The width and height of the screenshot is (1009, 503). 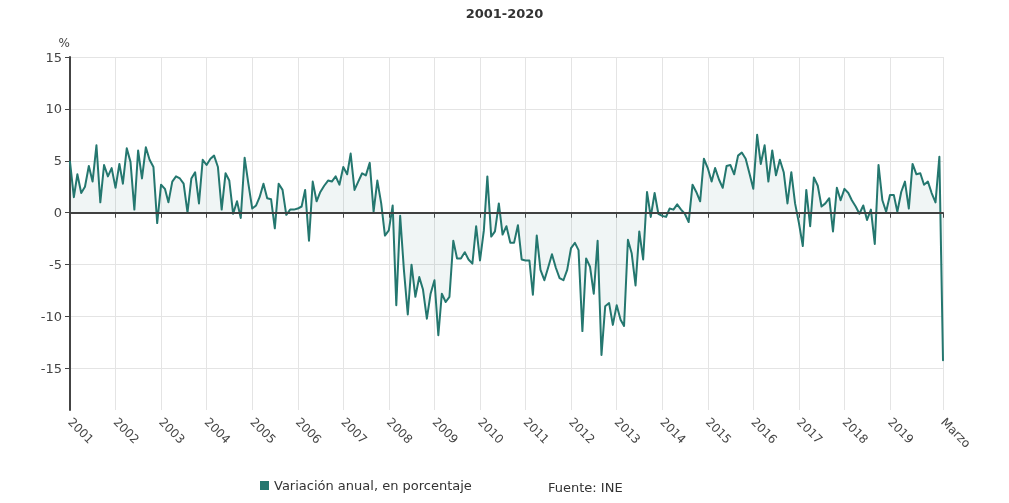 I want to click on legend-label: Variación anual, en porcentaje, so click(x=373, y=485).